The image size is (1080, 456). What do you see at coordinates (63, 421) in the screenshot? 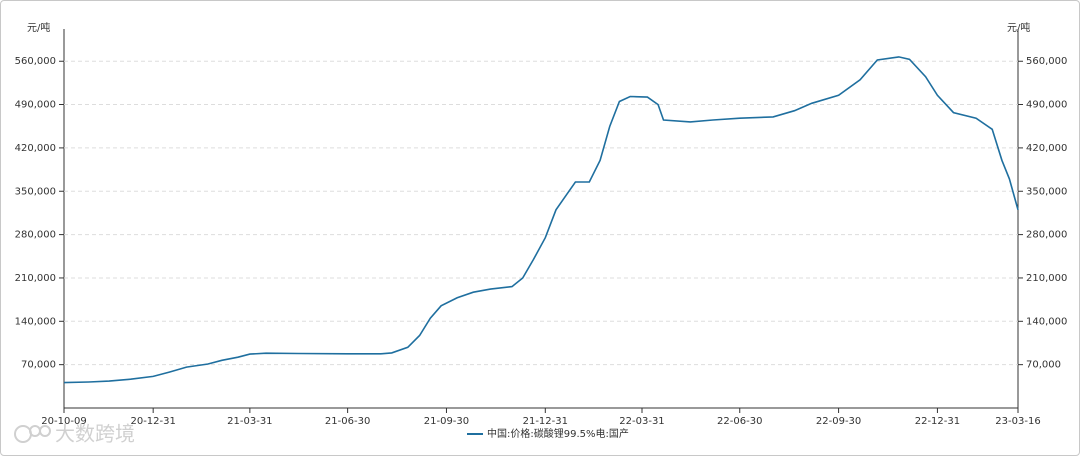
I see `x-tick-label: 20-10-09` at bounding box center [63, 421].